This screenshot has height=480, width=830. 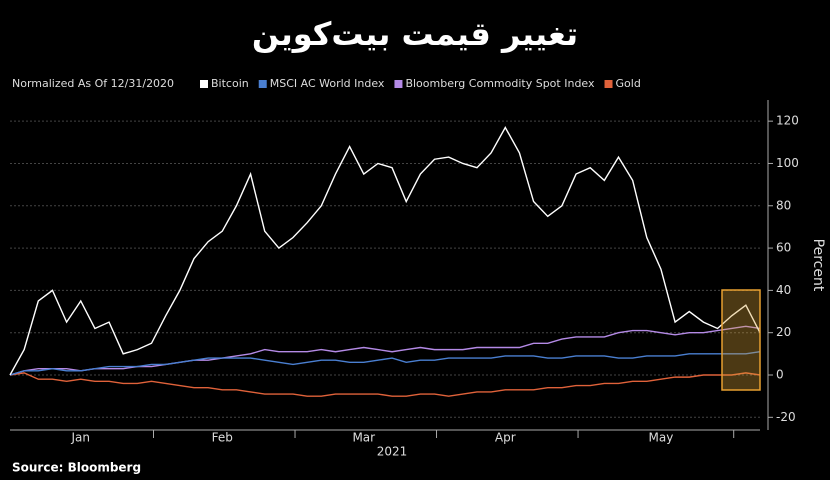 What do you see at coordinates (818, 265) in the screenshot?
I see `y-axis-label: Percent` at bounding box center [818, 265].